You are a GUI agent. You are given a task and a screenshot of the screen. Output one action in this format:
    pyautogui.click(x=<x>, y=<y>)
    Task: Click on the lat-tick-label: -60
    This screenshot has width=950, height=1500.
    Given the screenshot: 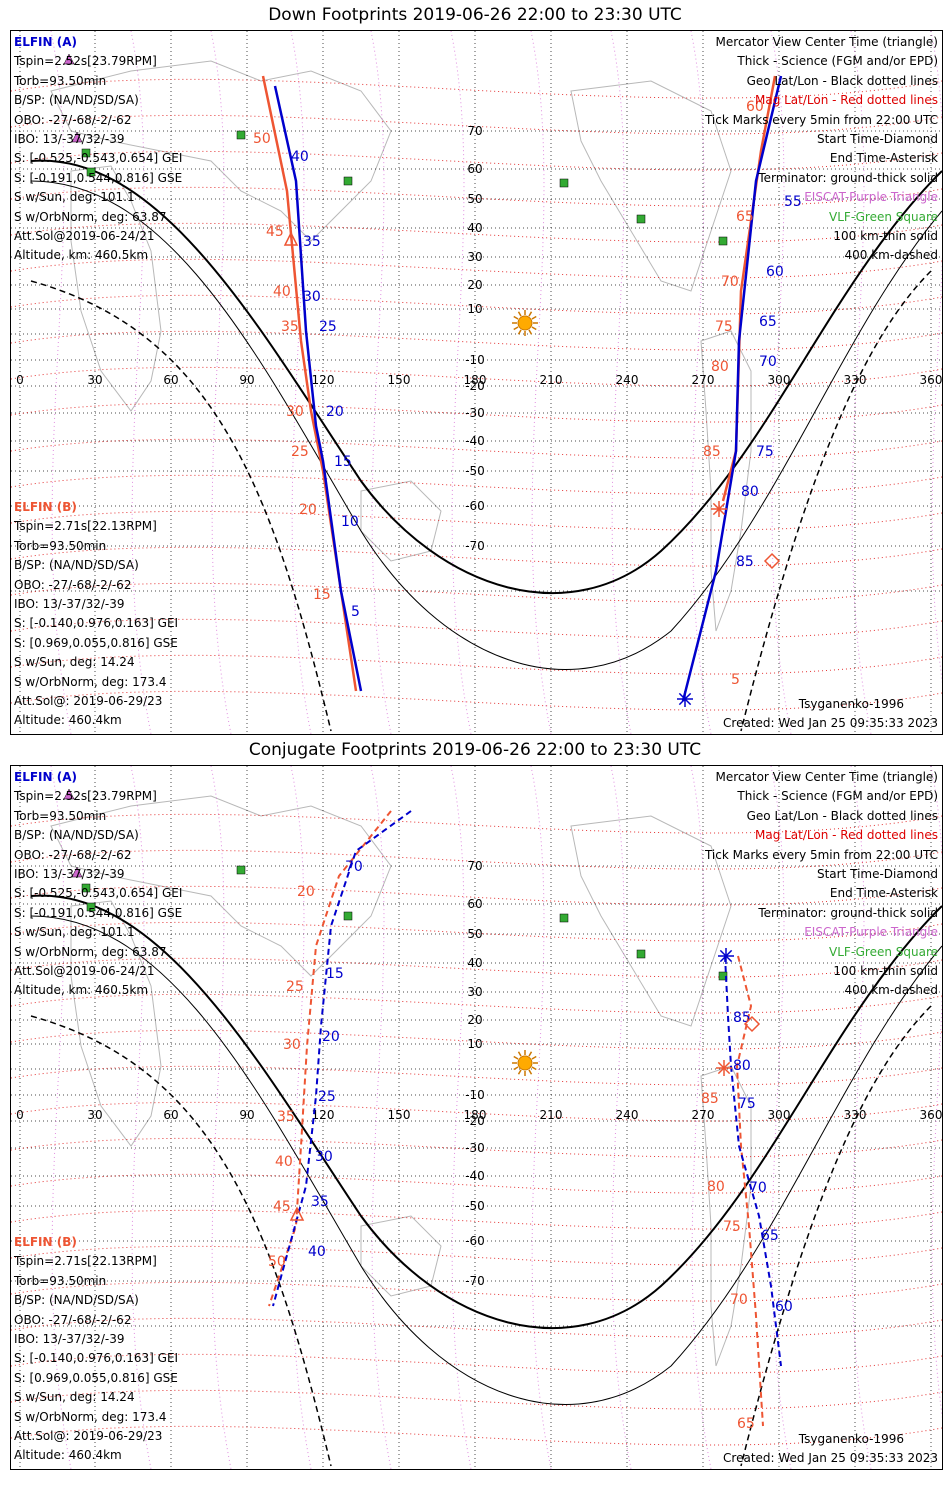 What is the action you would take?
    pyautogui.click(x=475, y=506)
    